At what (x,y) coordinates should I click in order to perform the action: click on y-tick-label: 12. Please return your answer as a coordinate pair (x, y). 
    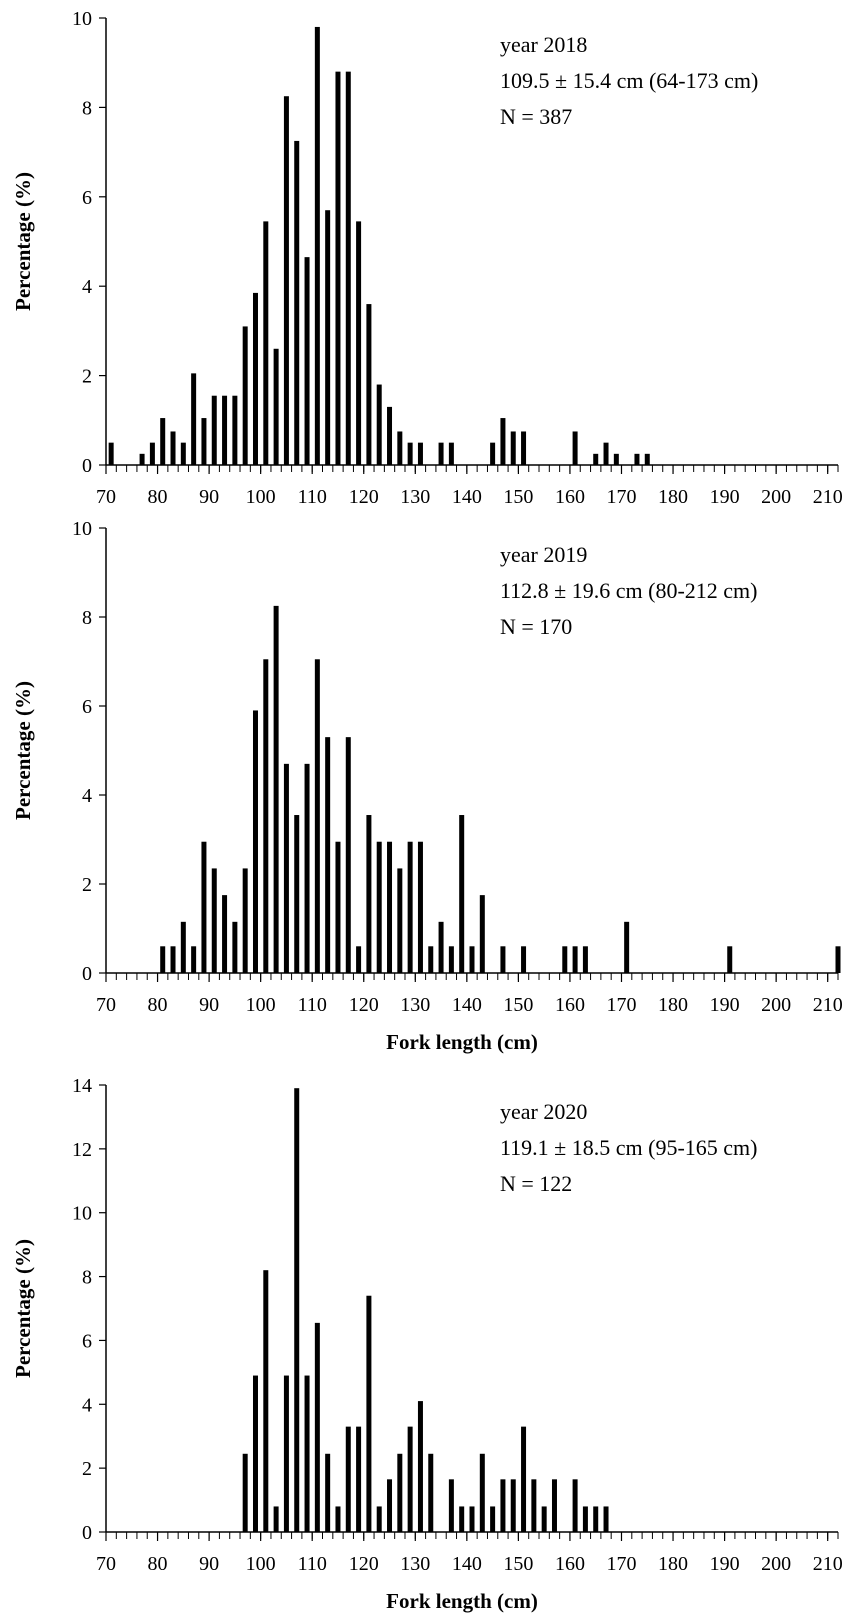
    Looking at the image, I should click on (82, 1150).